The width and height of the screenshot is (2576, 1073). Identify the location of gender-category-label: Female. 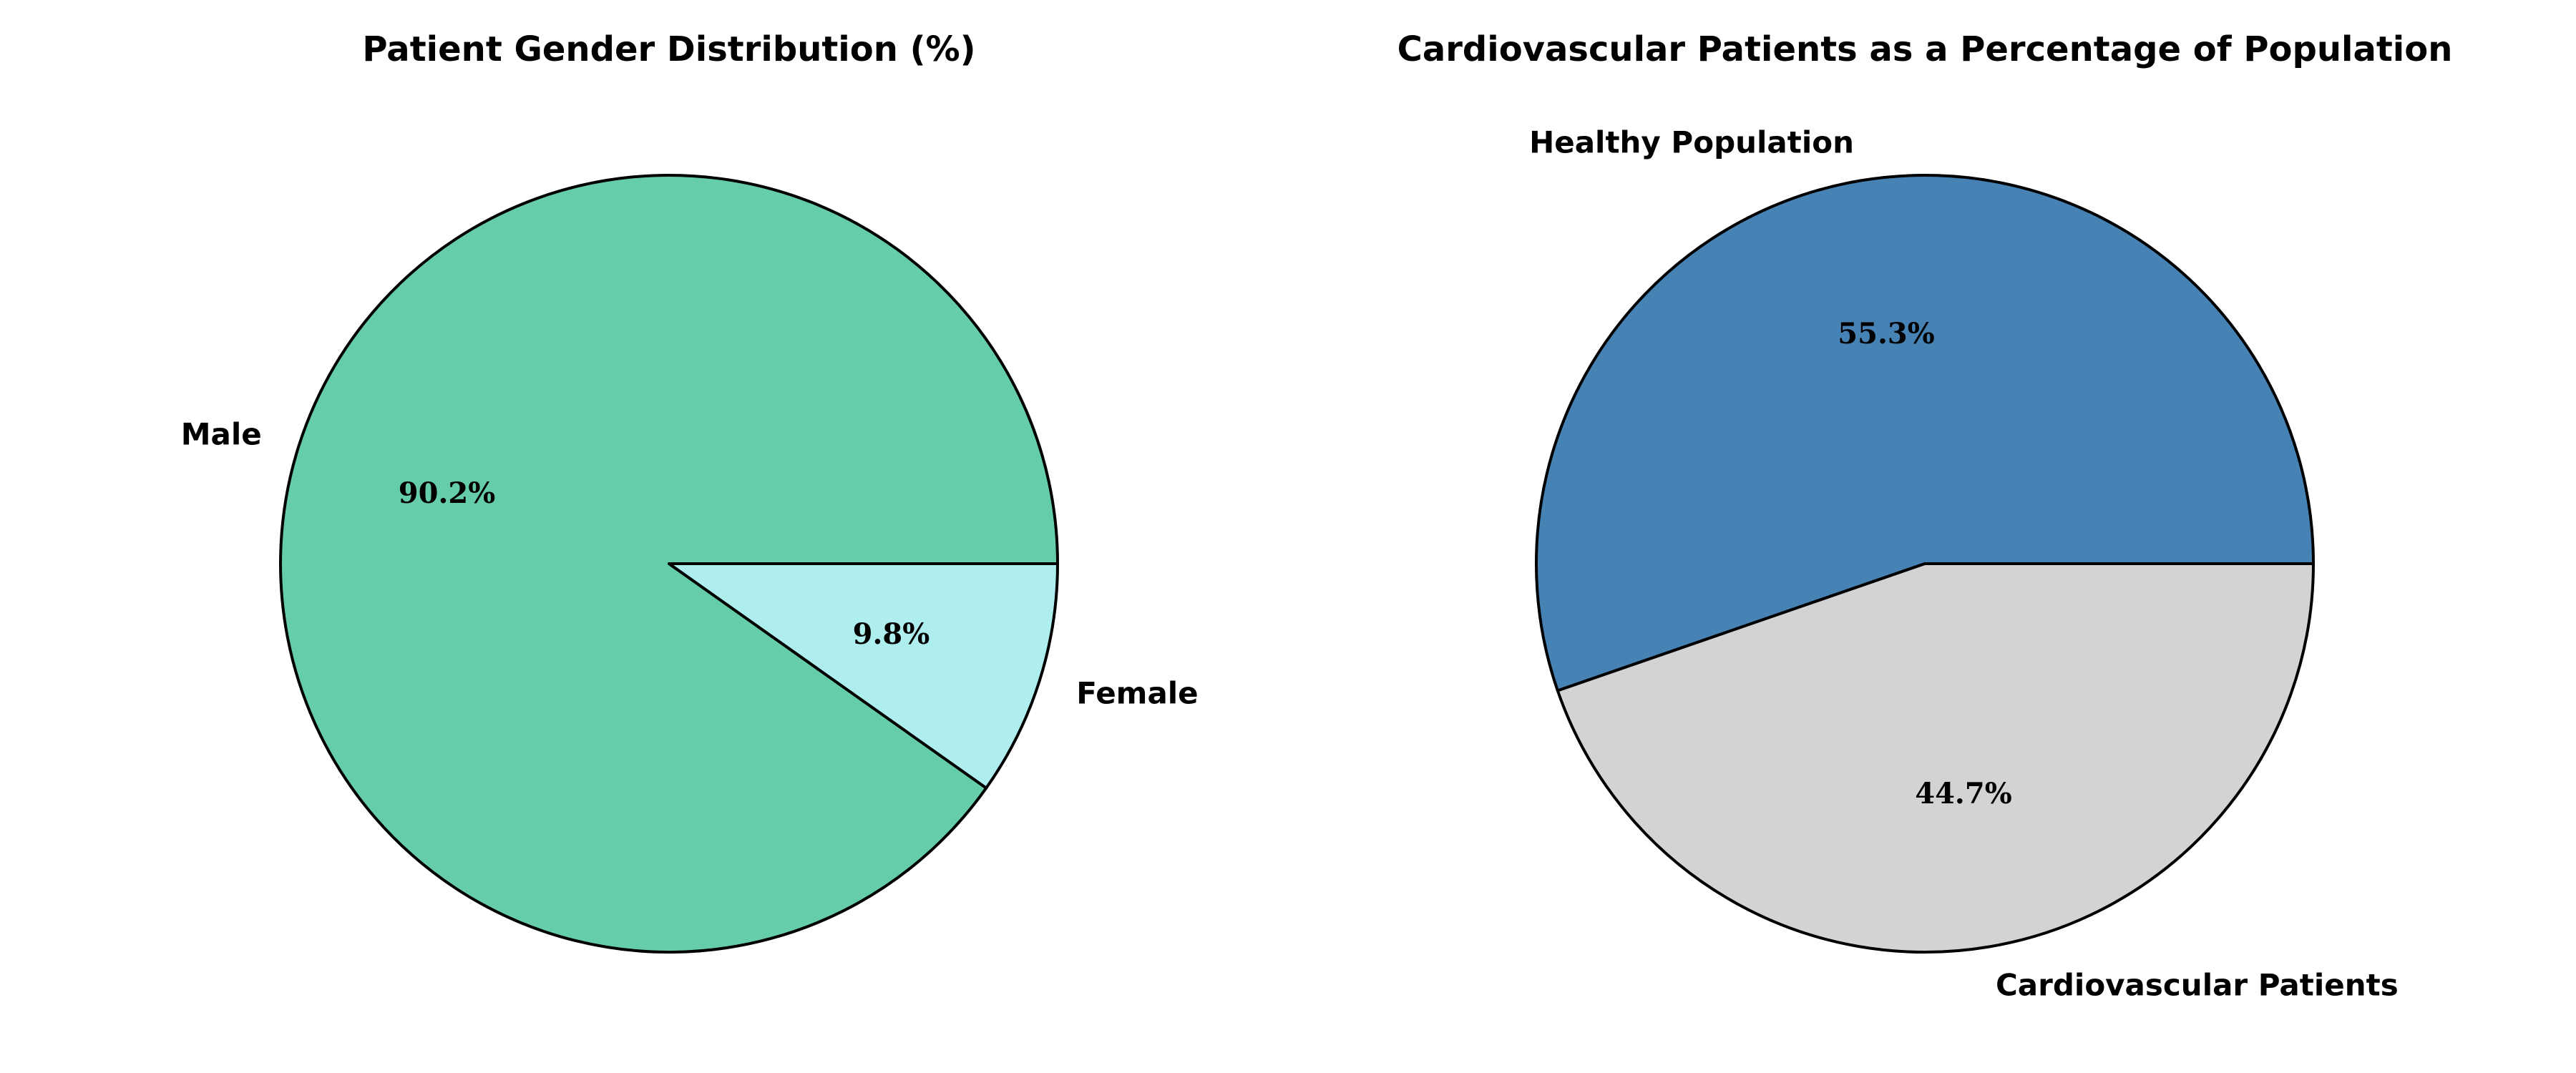
(1137, 693).